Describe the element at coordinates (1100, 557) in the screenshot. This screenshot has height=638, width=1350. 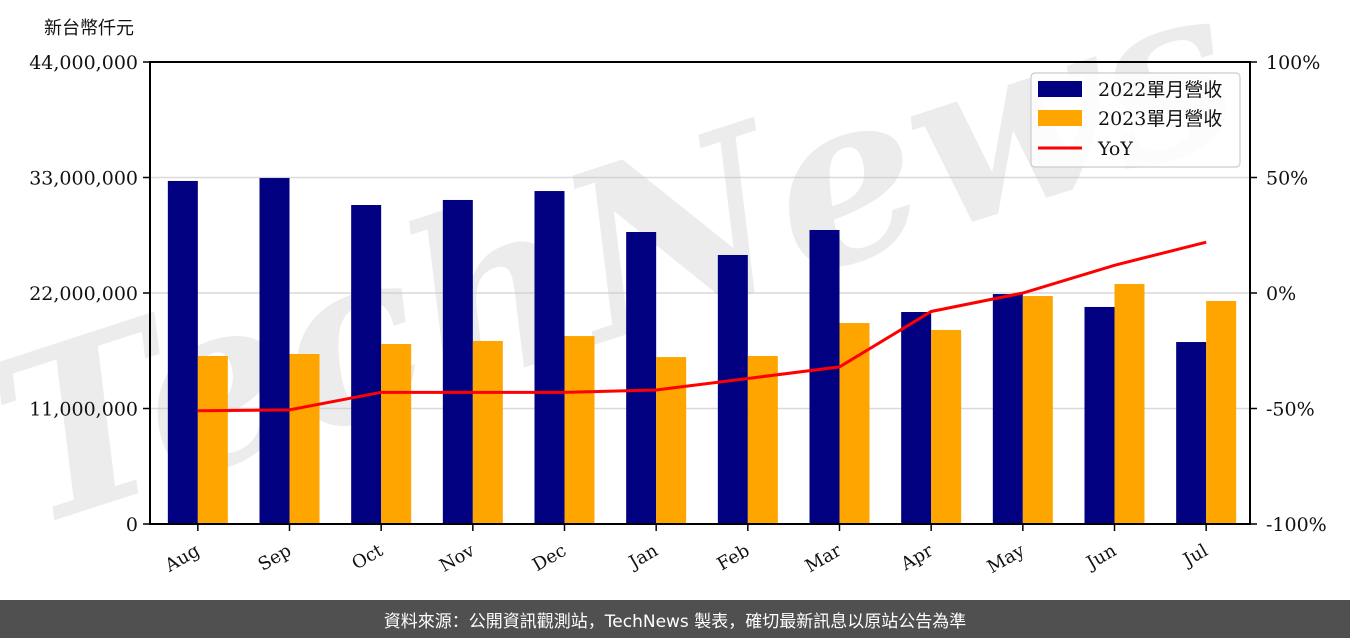
I see `x-tick-label: Jun` at that location.